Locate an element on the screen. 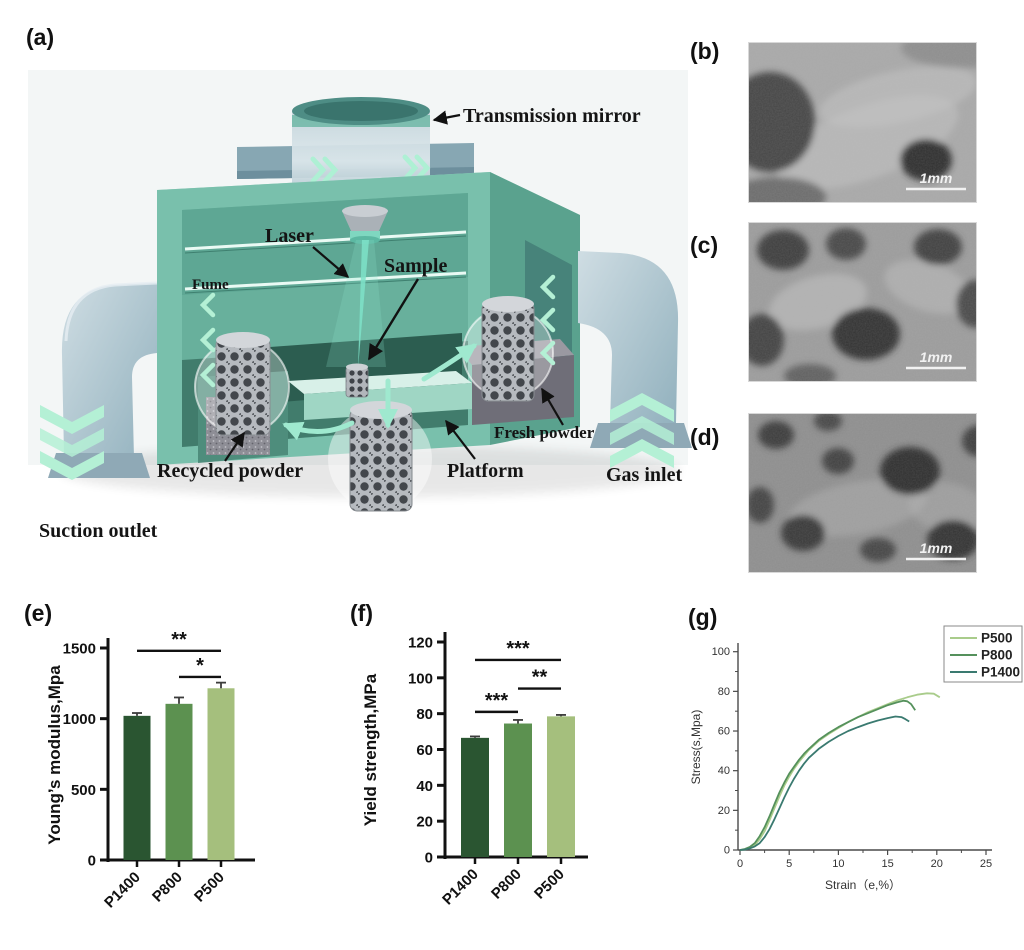  transmission-mirror-label: Transmission mirror is located at coordinates (552, 116).